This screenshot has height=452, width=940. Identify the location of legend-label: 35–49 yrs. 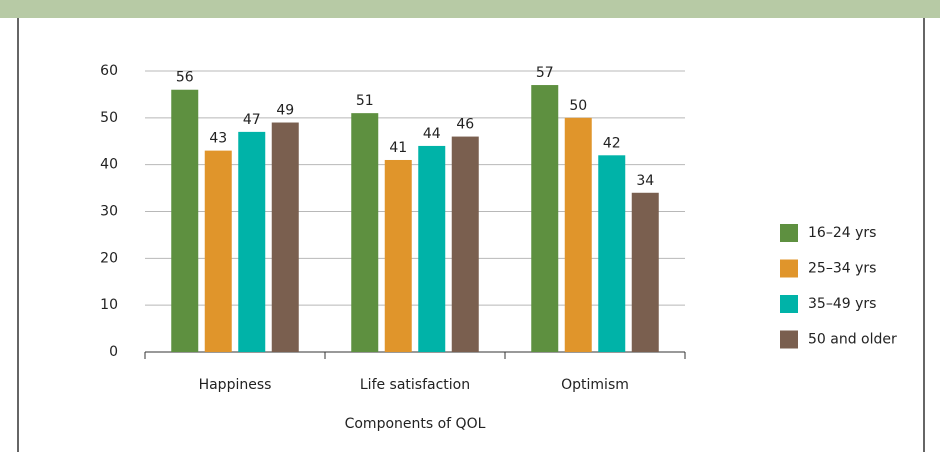
(842, 304).